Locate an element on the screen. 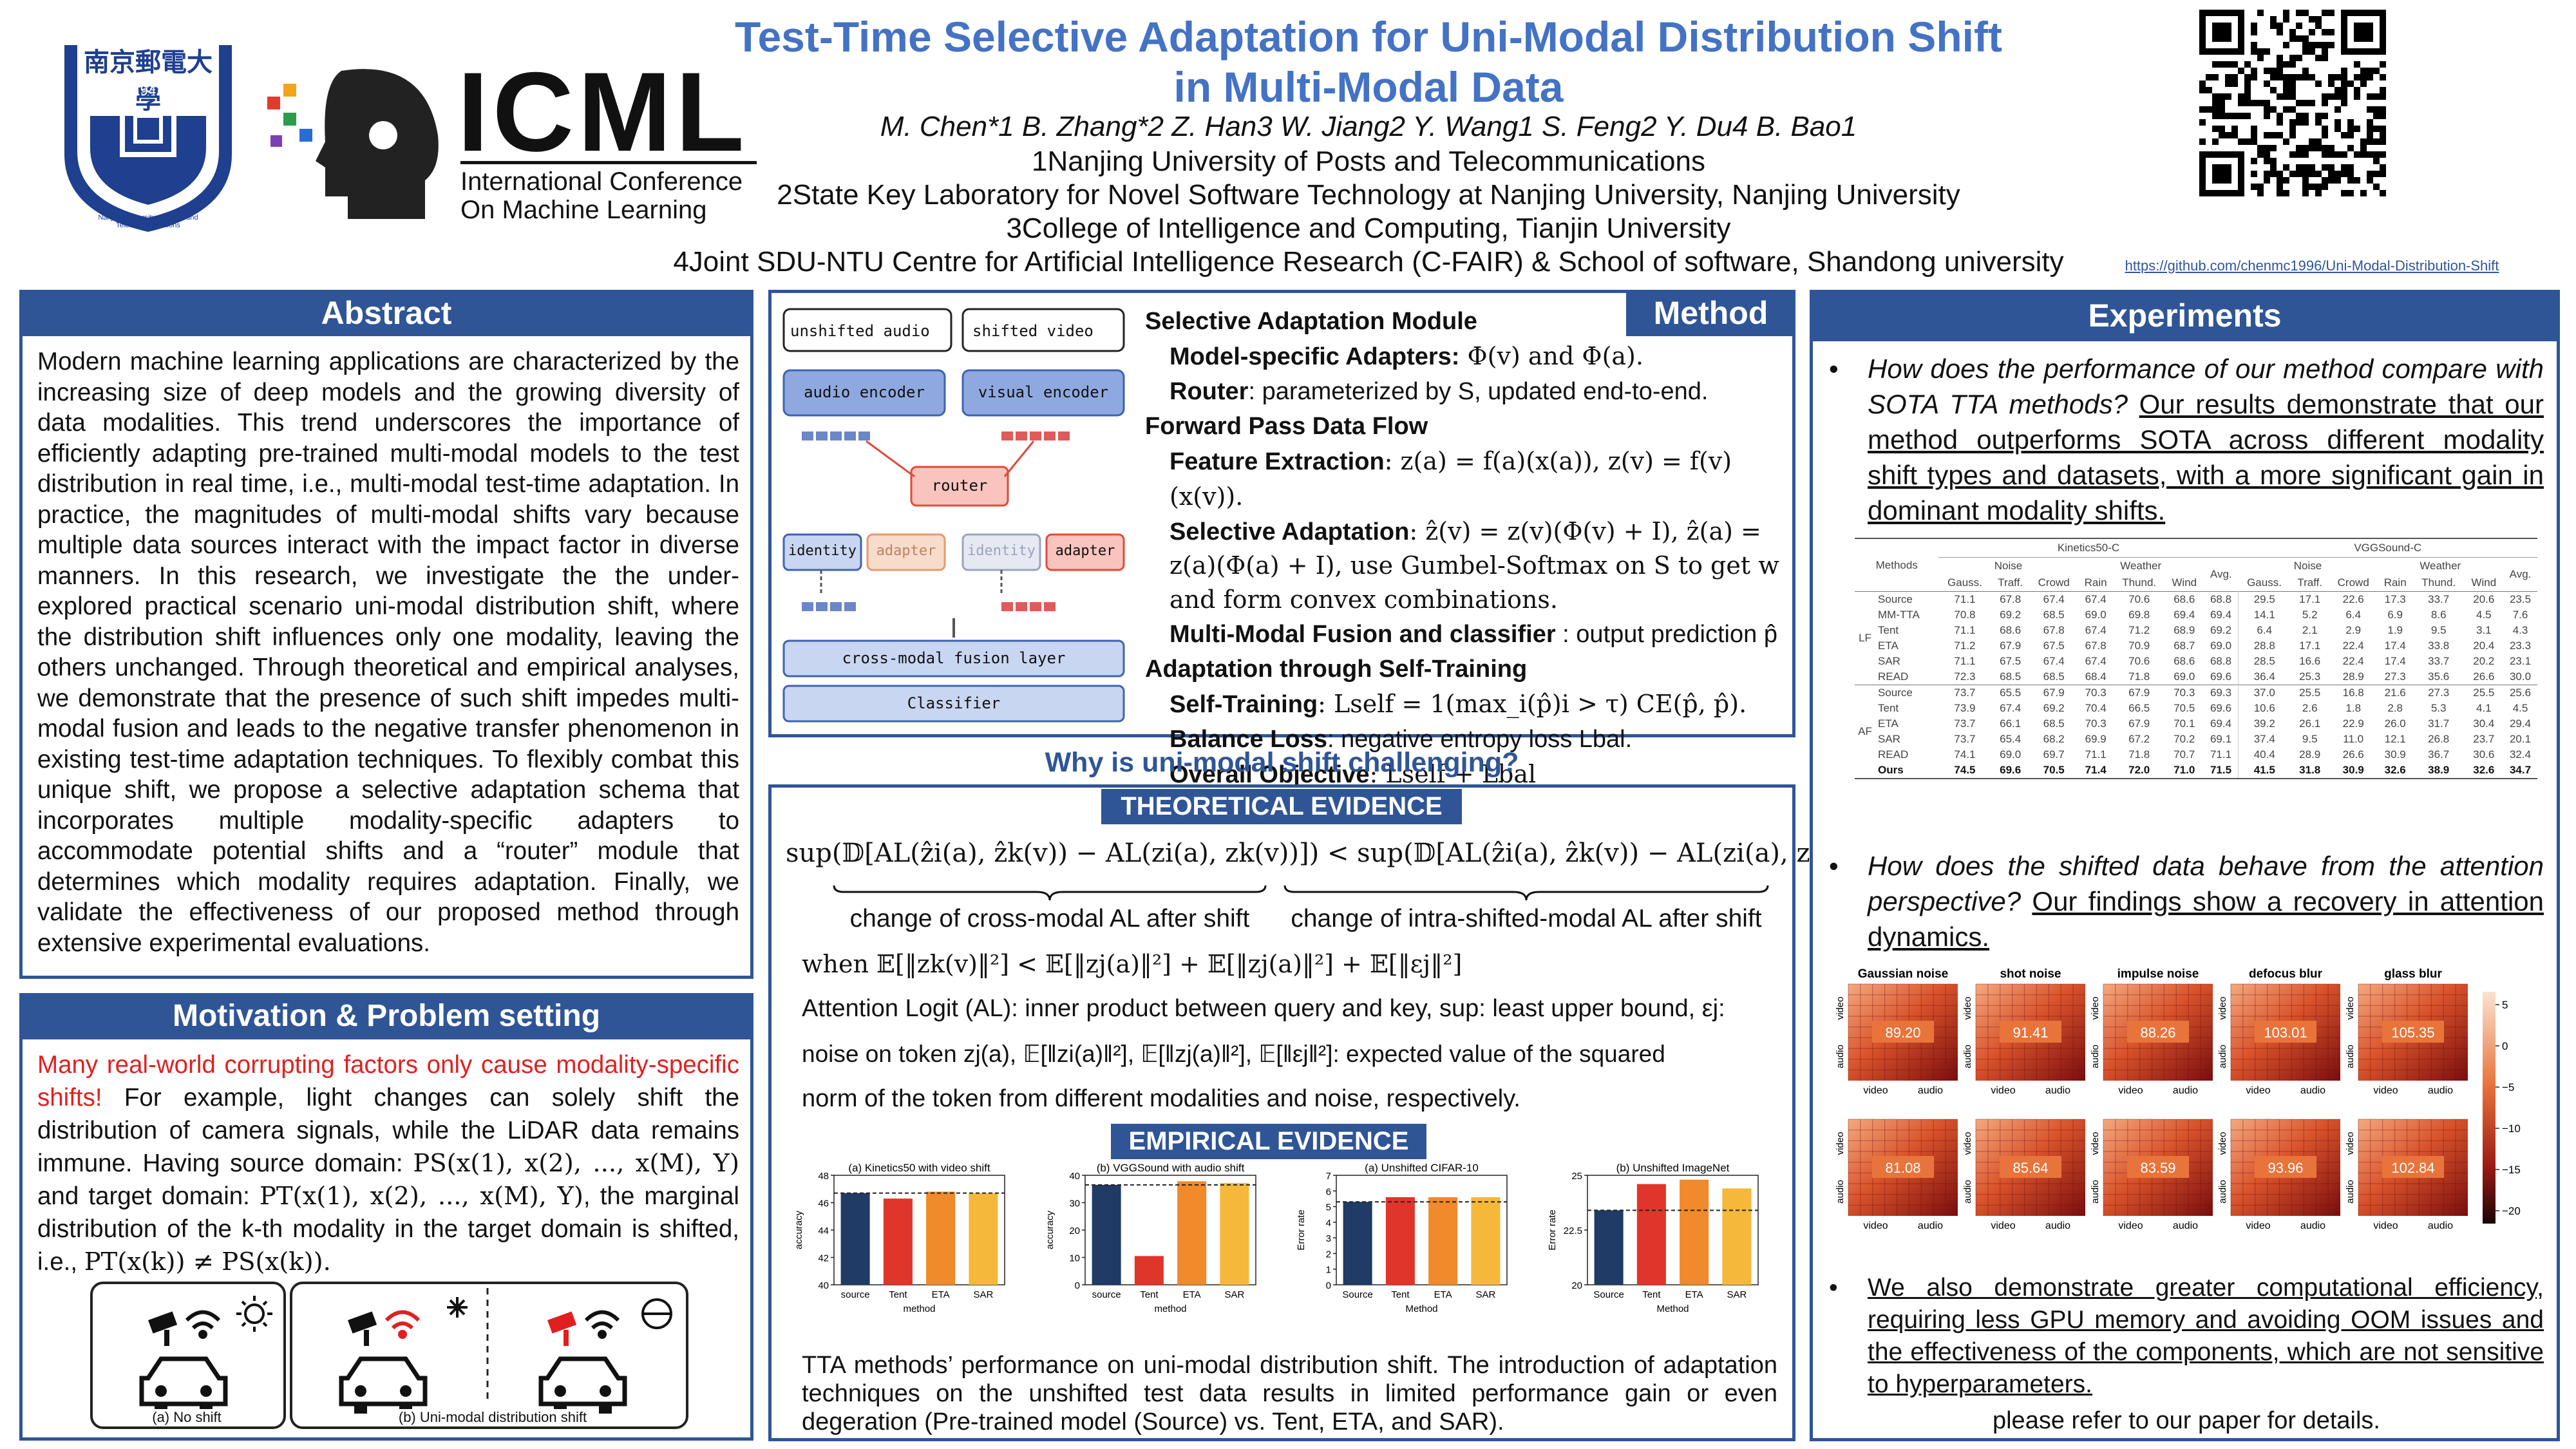 The image size is (2576, 1449). table-cell: 23.5 is located at coordinates (2520, 599).